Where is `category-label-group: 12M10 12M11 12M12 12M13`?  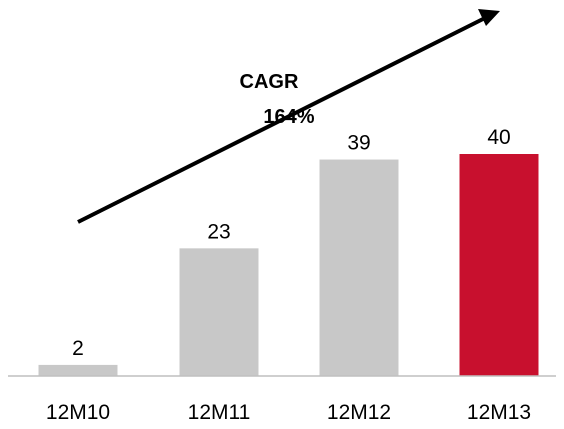 category-label-group: 12M10 12M11 12M12 12M13 is located at coordinates (288, 412).